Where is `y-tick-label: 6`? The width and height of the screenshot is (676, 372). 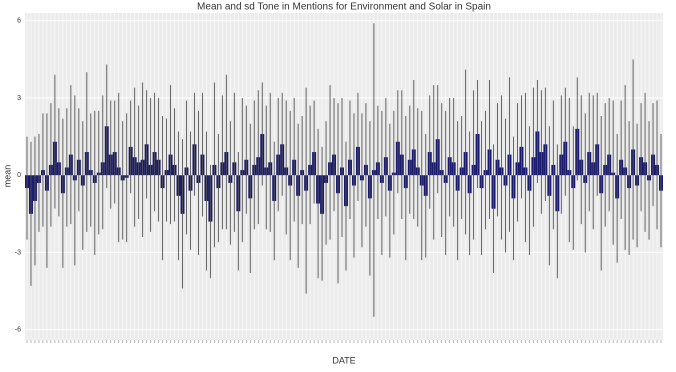
y-tick-label: 6 is located at coordinates (19, 21).